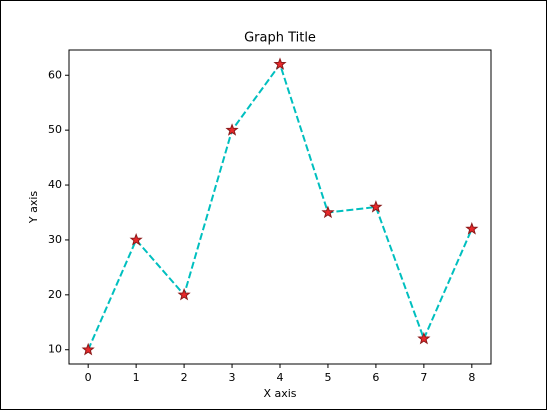  I want to click on x-tick-label: 0, so click(88, 377).